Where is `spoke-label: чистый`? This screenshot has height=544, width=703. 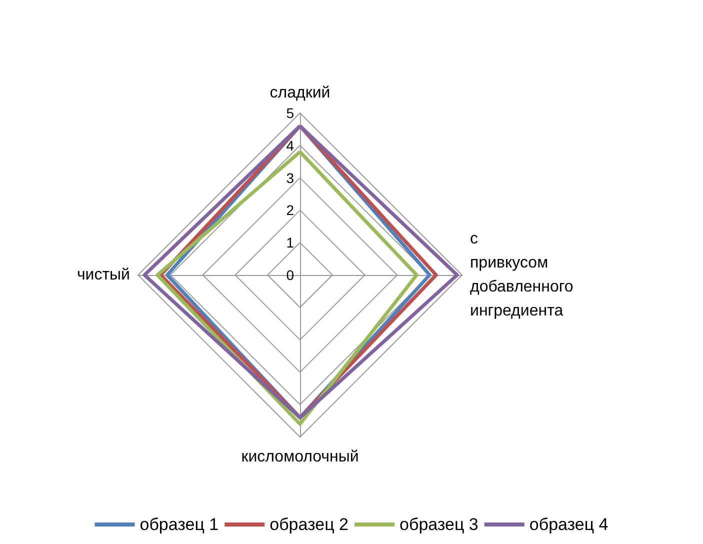
spoke-label: чистый is located at coordinates (103, 275).